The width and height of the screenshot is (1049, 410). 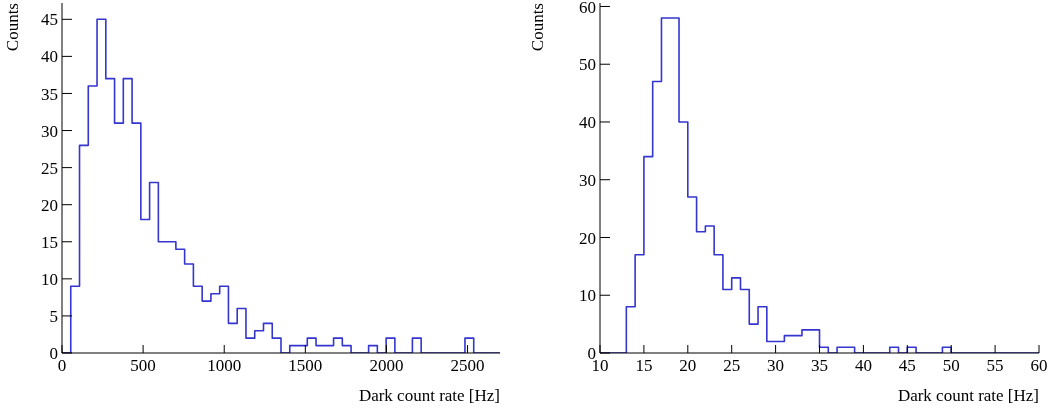 What do you see at coordinates (305, 366) in the screenshot?
I see `x-tick-label: 1500` at bounding box center [305, 366].